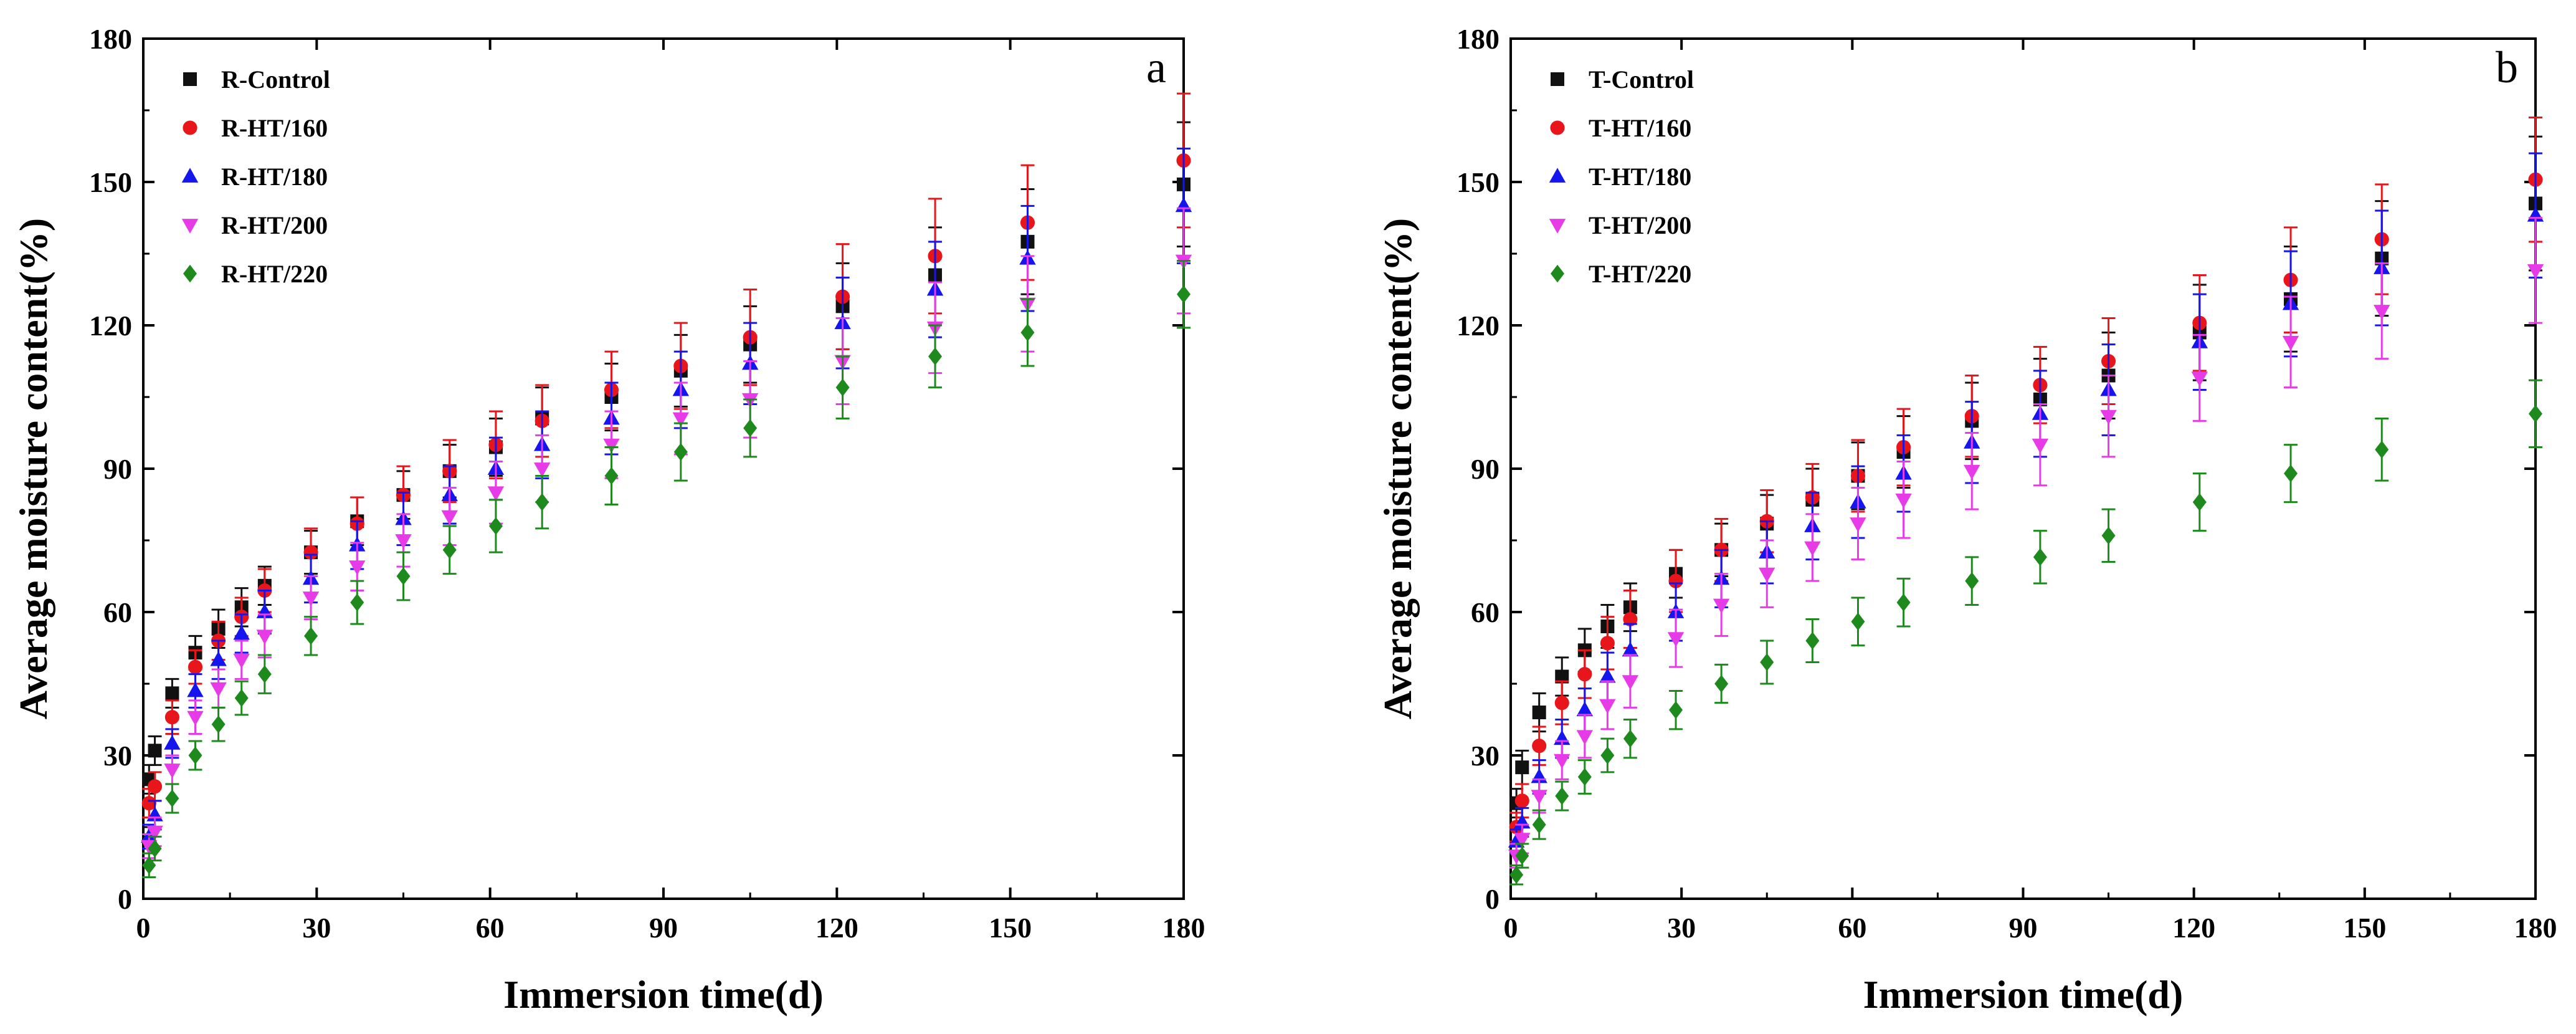 The image size is (2576, 1034). Describe the element at coordinates (1640, 274) in the screenshot. I see `legend-label: T-HT/220` at that location.